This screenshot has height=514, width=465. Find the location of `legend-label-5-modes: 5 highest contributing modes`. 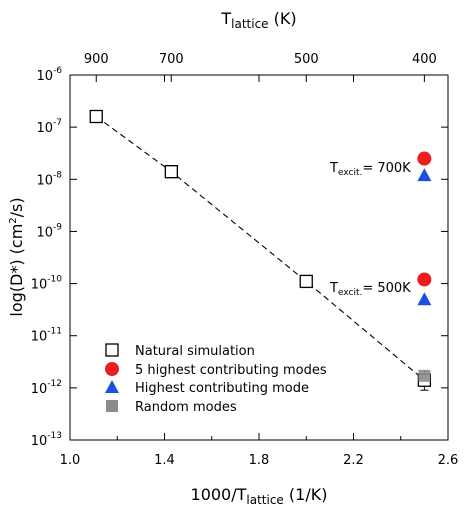

legend-label-5-modes: 5 highest contributing modes is located at coordinates (231, 370).